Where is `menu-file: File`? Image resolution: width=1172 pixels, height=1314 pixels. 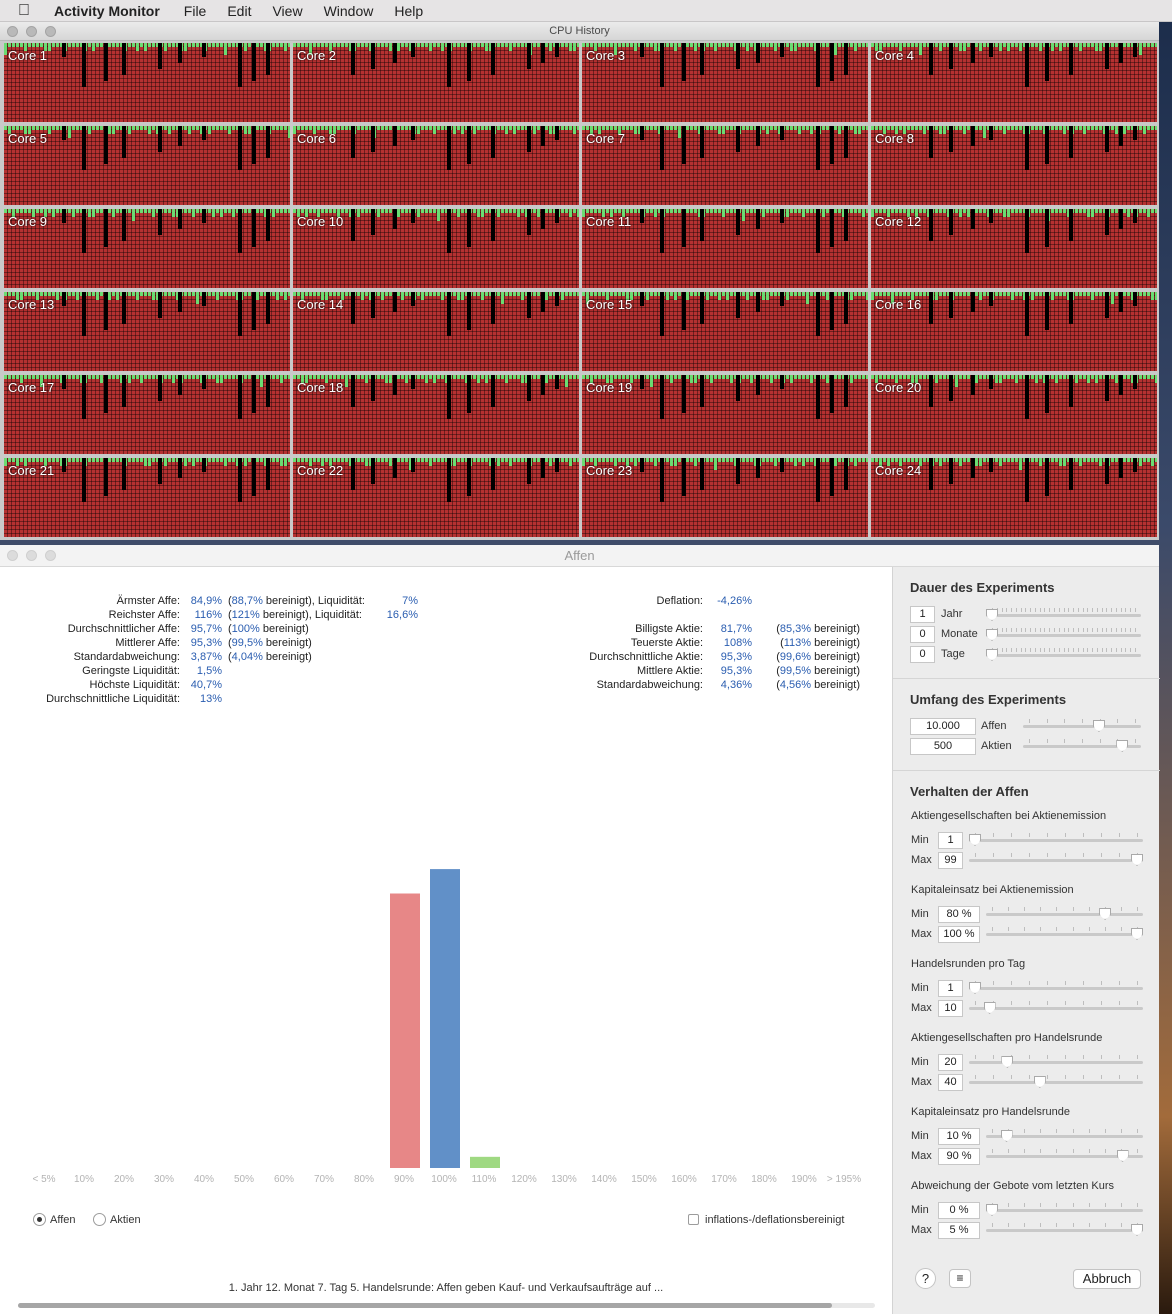 menu-file: File is located at coordinates (195, 10).